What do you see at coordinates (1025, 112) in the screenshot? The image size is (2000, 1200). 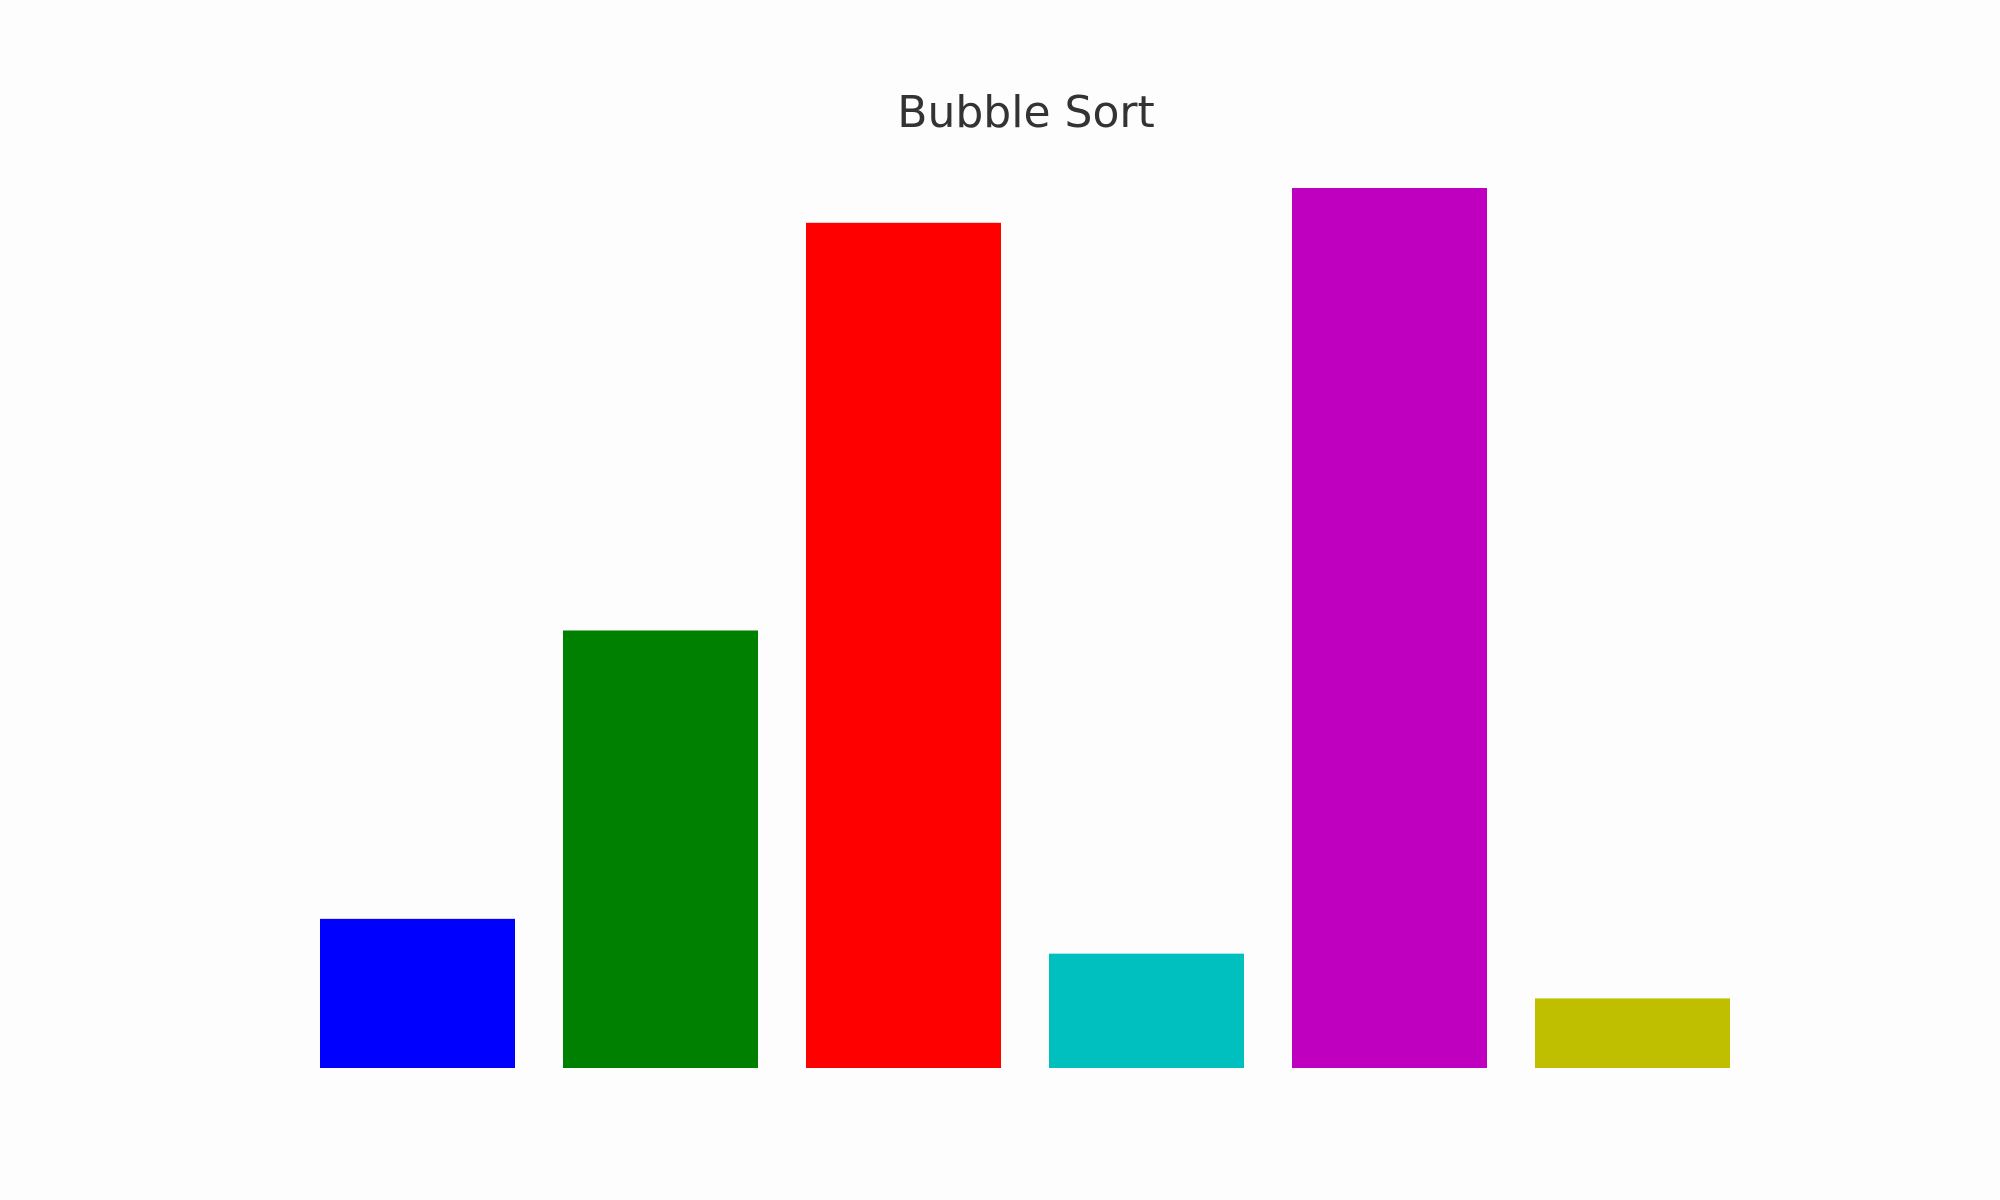 I see `chart-title: Bubble Sort` at bounding box center [1025, 112].